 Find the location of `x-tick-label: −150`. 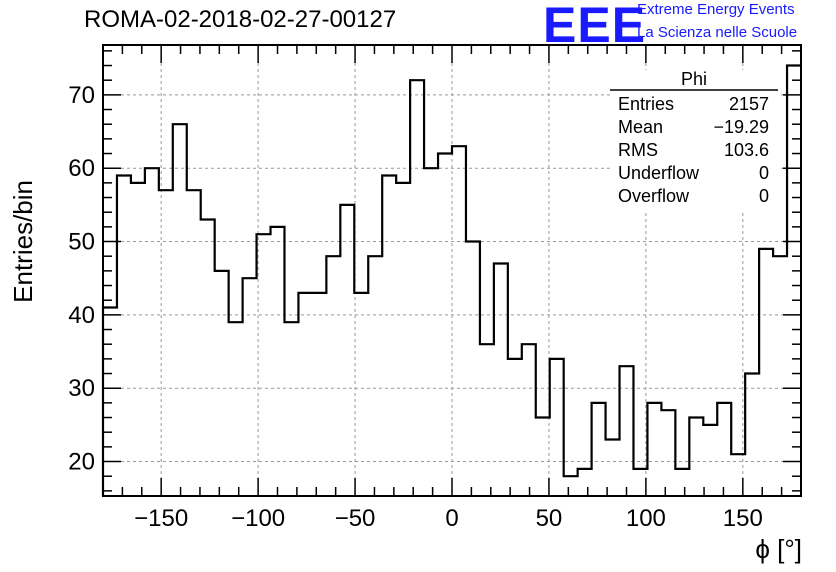

x-tick-label: −150 is located at coordinates (161, 518).